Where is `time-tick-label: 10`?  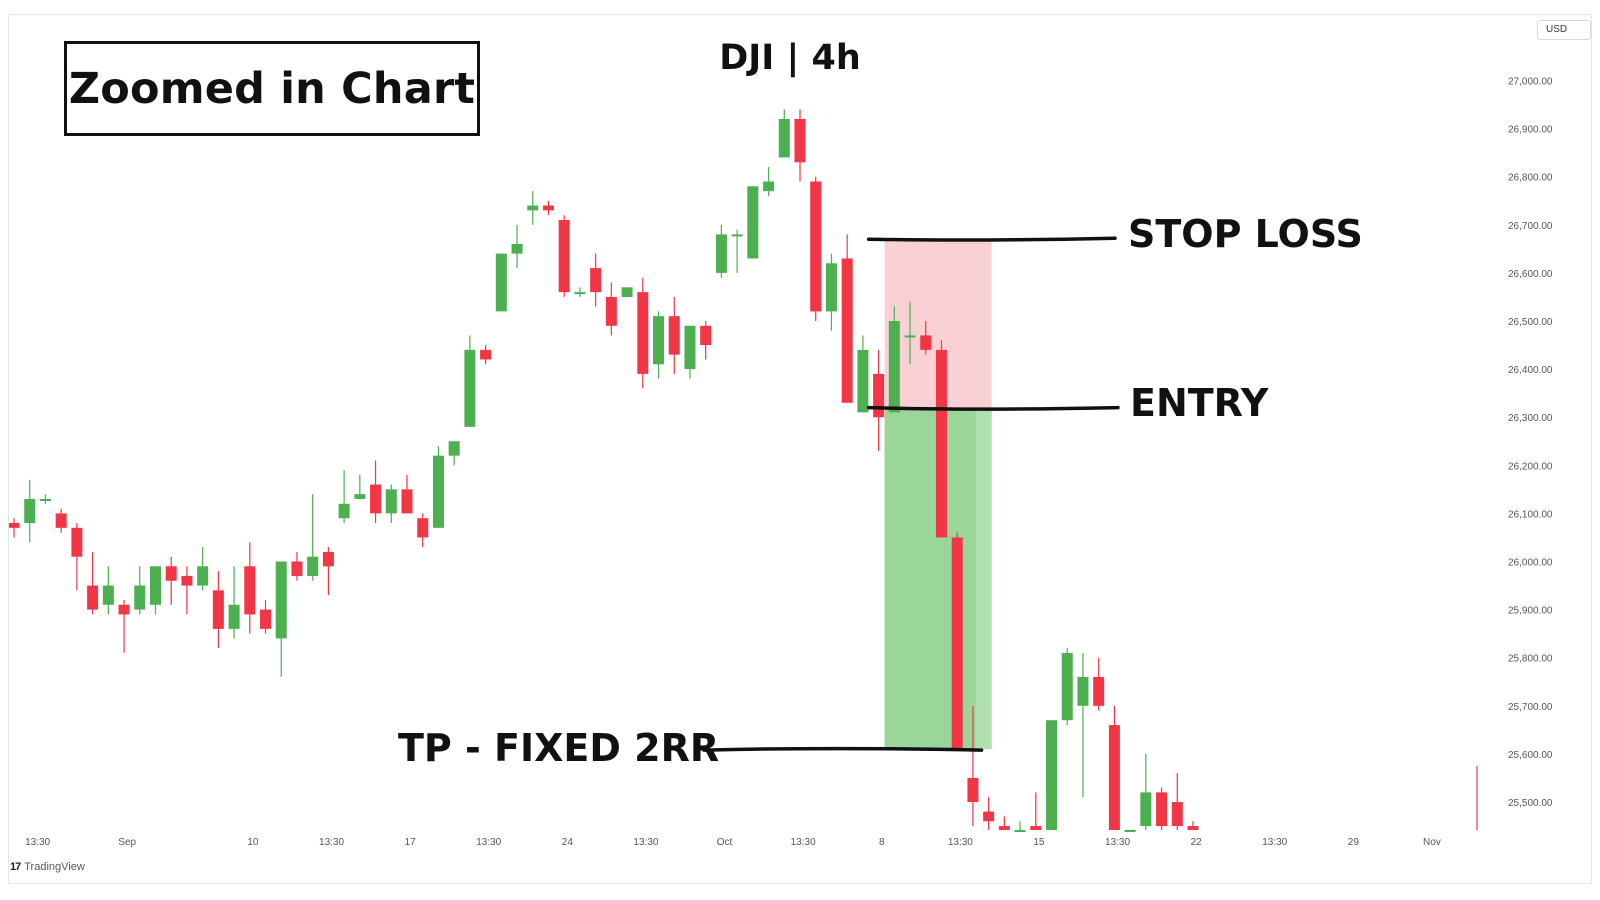 time-tick-label: 10 is located at coordinates (253, 842).